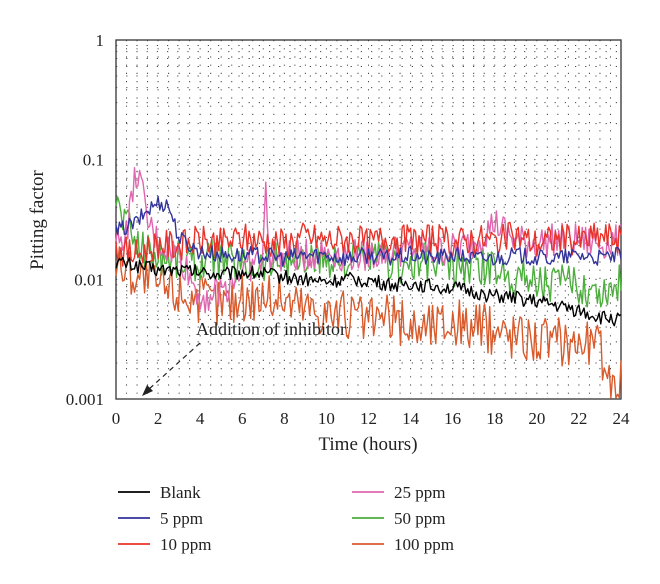 Image resolution: width=660 pixels, height=584 pixels. Describe the element at coordinates (368, 418) in the screenshot. I see `x-tick-label: 12` at that location.